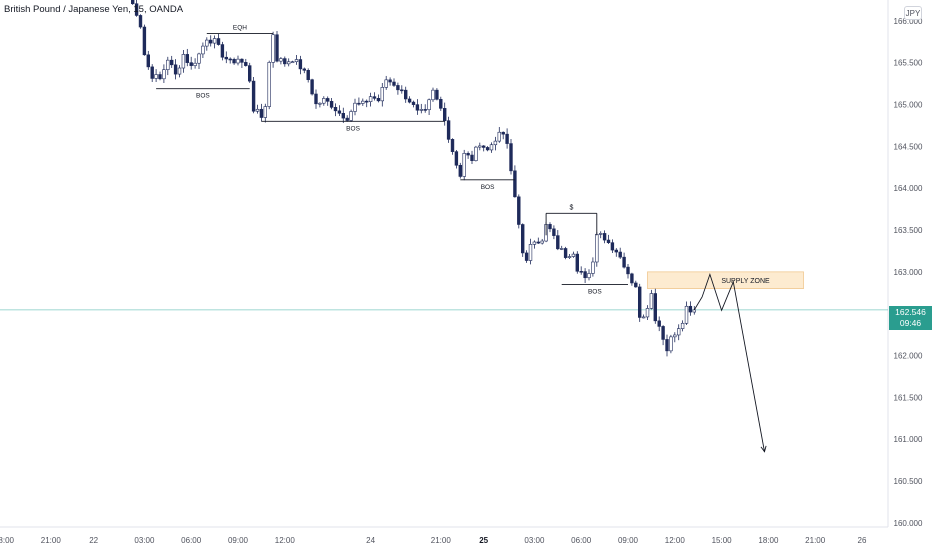 This screenshot has width=932, height=555. I want to click on y-tick-label: 162.000, so click(908, 356).